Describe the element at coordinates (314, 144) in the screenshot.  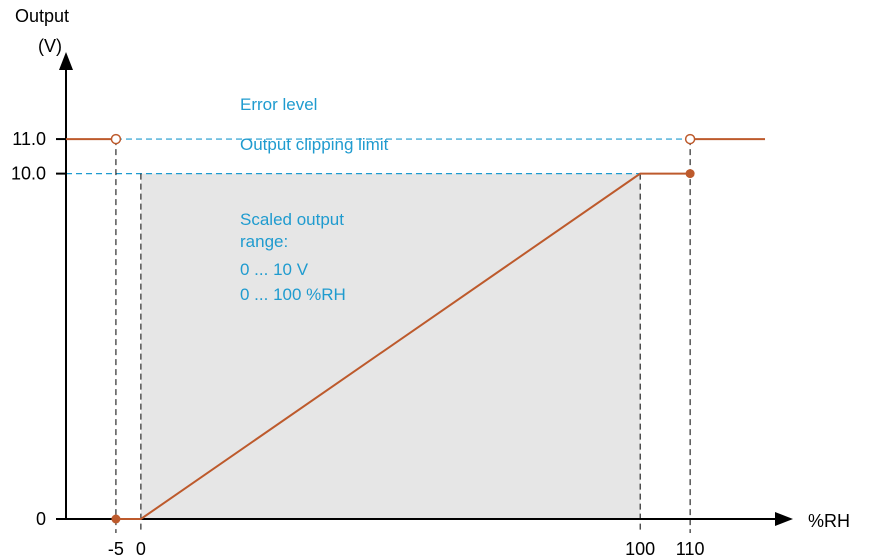
I see `clipping-limit-label: Output clipping limit` at that location.